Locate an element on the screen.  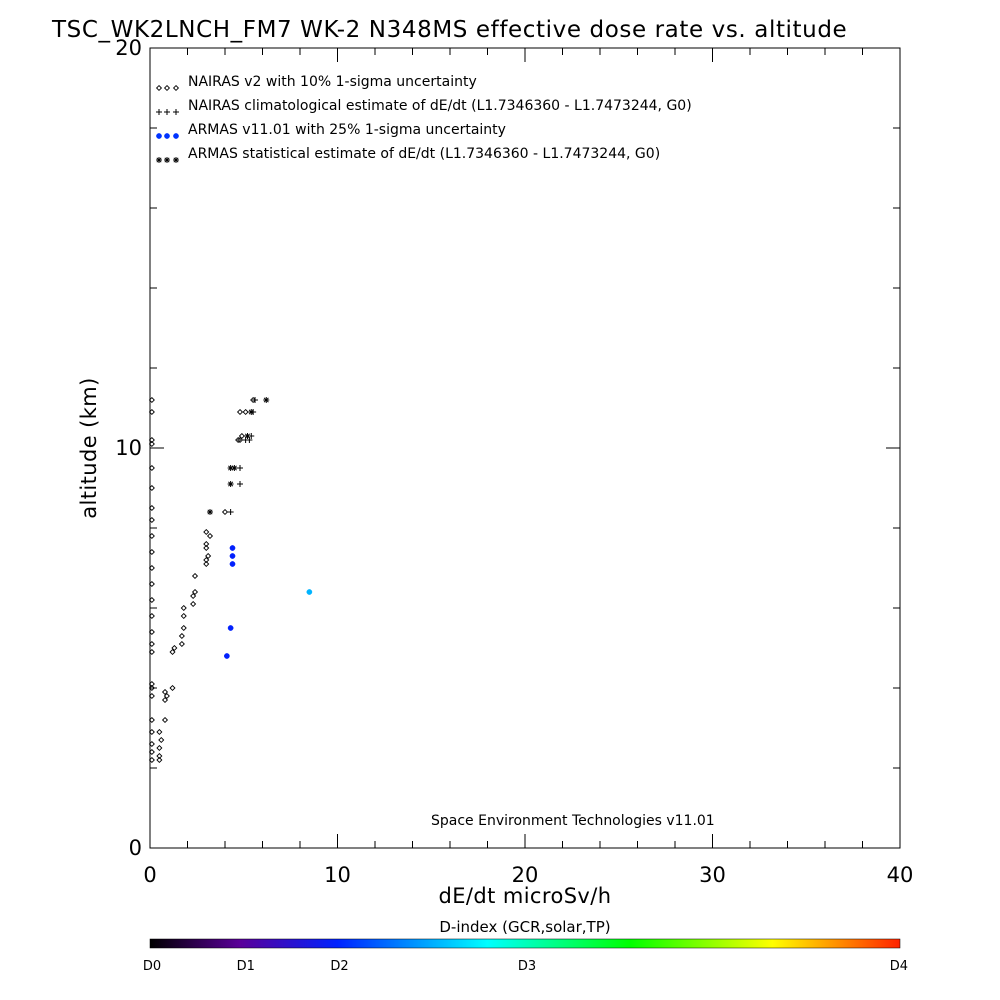
credit-label: Space Environment Technologies v11.01 is located at coordinates (573, 821).